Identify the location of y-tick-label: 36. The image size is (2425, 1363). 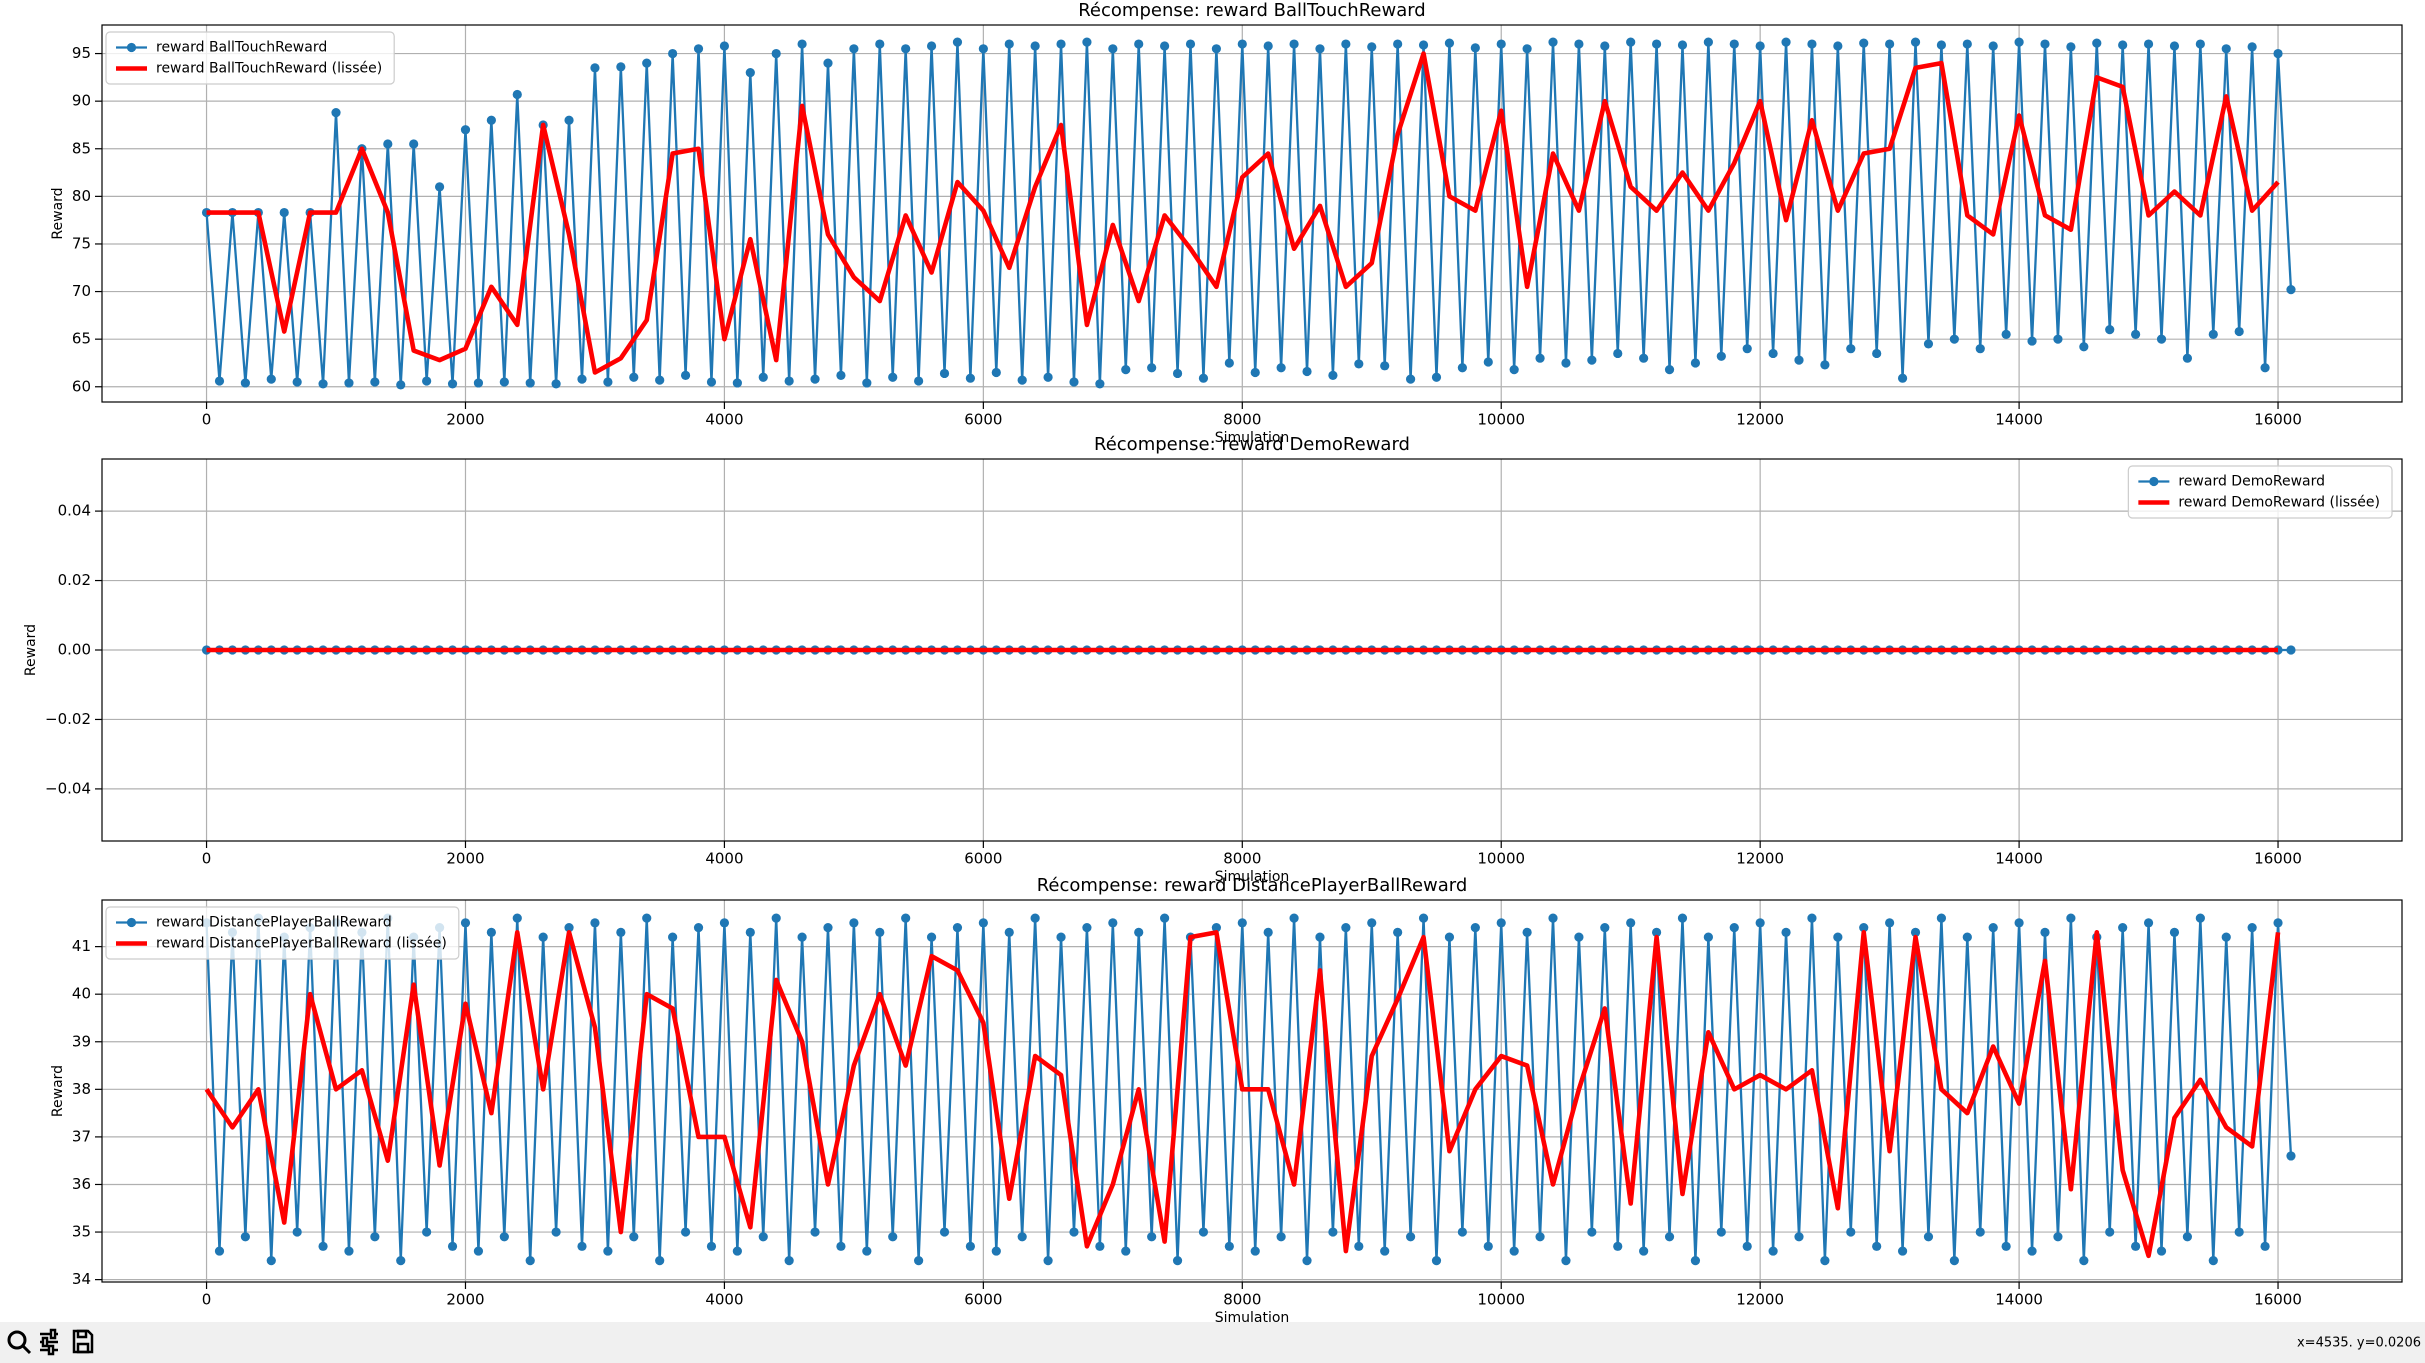
(81, 1184).